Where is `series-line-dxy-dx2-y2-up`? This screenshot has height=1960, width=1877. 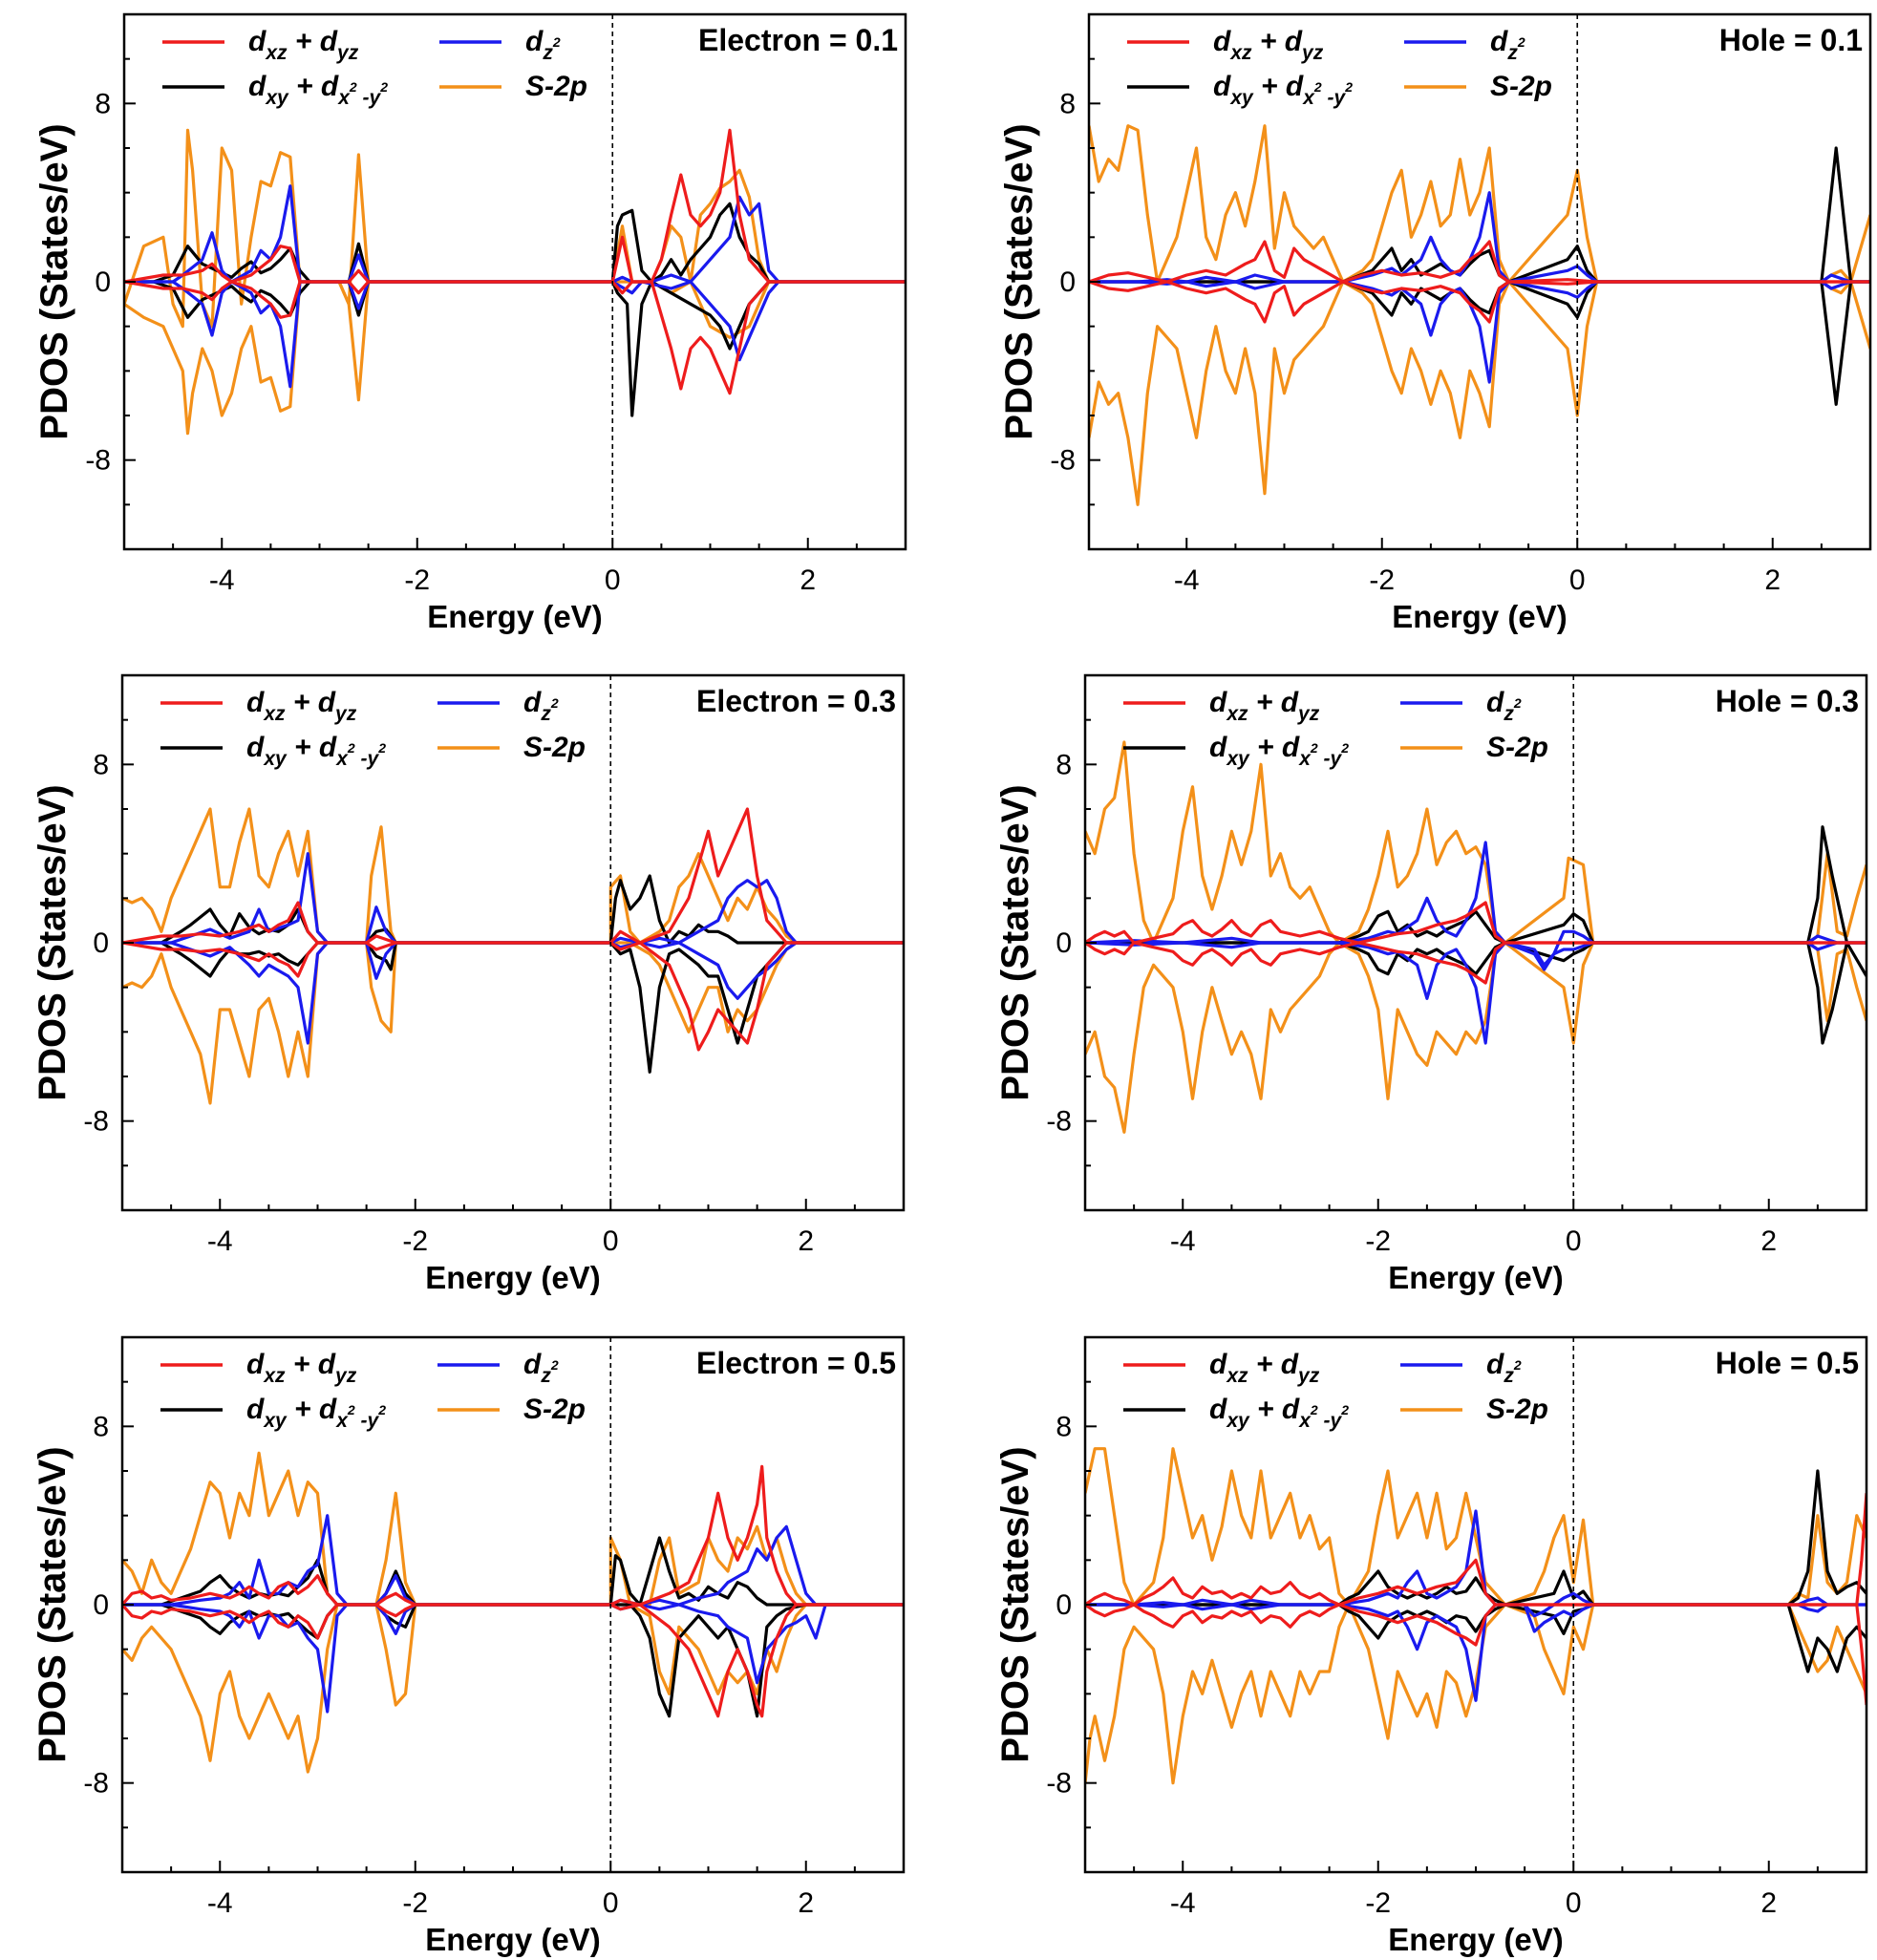
series-line-dxy-dx2-y2-up is located at coordinates (515, 243).